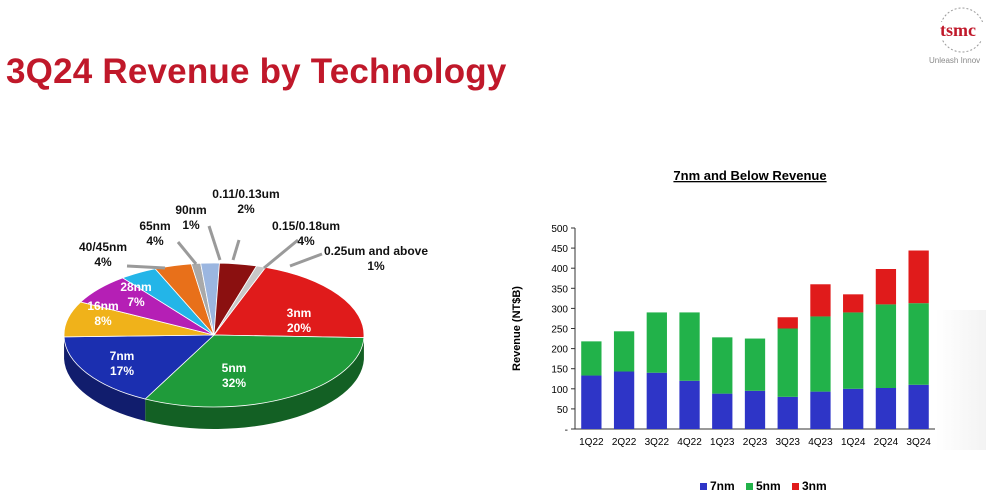  I want to click on y-tick-label: 500, so click(559, 229).